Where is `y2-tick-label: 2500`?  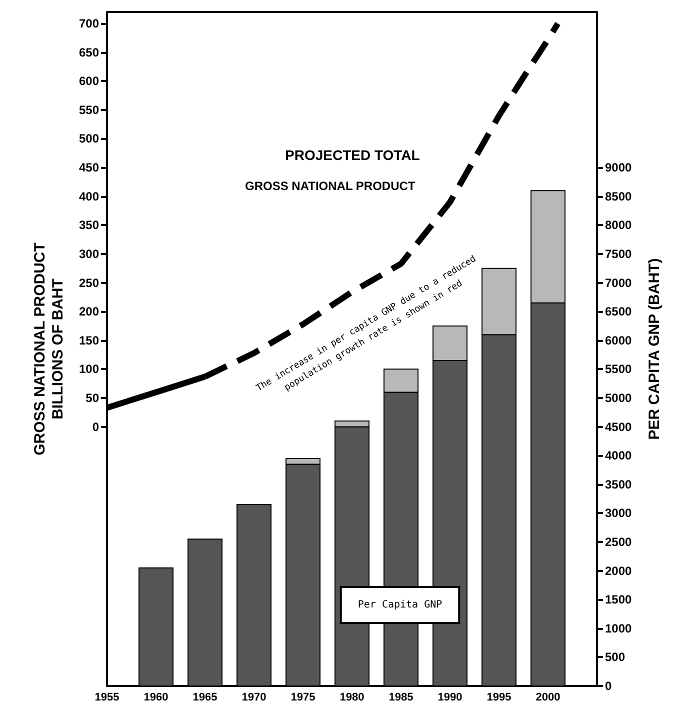 y2-tick-label: 2500 is located at coordinates (618, 541).